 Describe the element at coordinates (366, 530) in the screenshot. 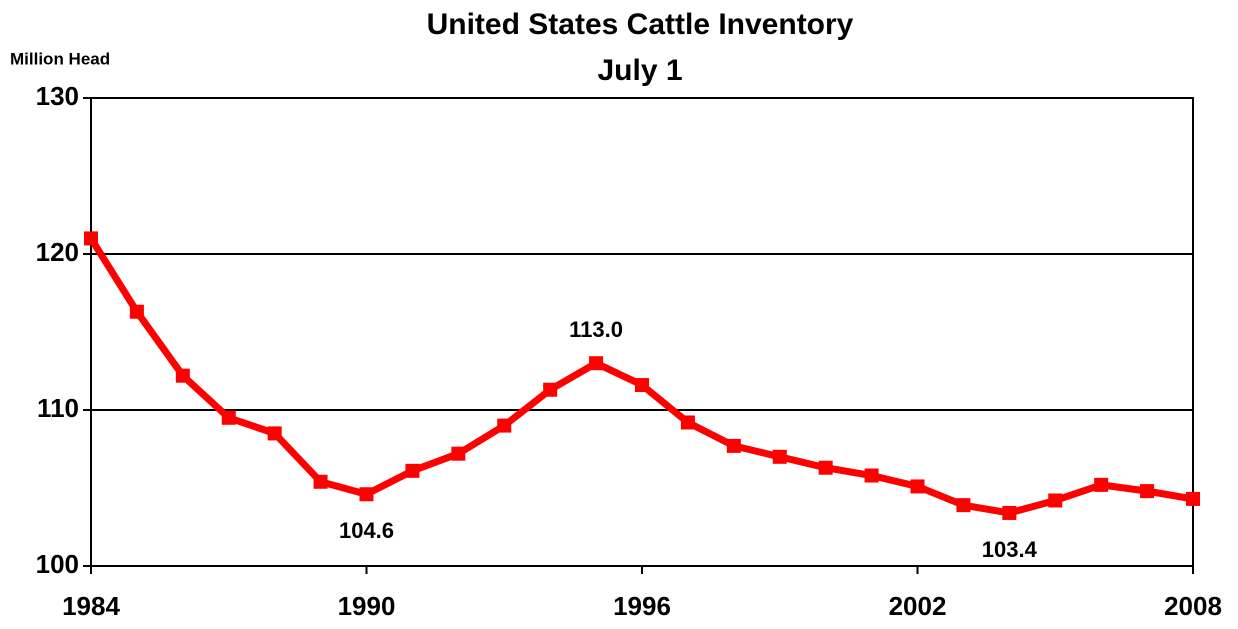

I see `data-label: 104.6` at that location.